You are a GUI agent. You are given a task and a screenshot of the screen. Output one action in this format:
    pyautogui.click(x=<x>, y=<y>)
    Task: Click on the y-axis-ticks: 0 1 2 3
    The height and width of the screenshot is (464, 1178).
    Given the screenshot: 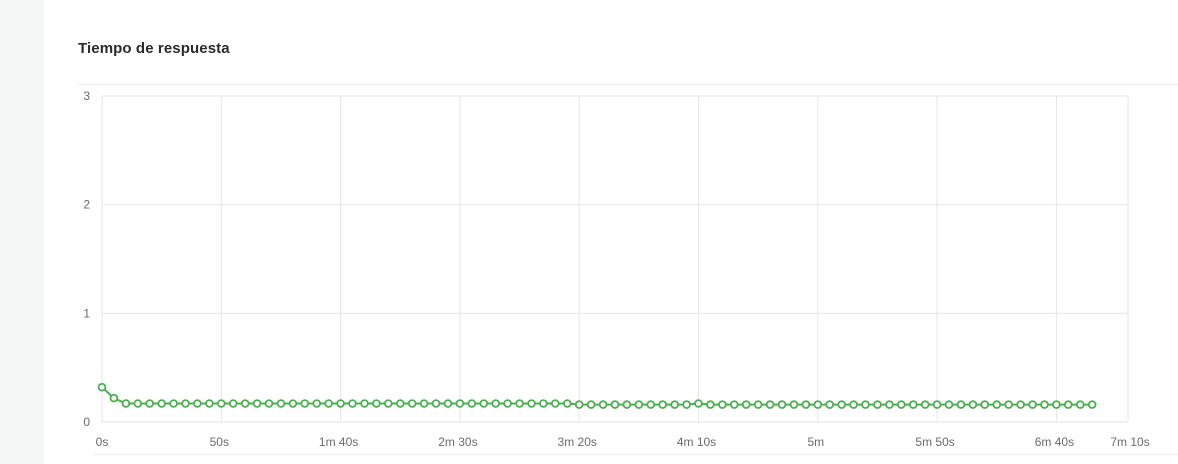 What is the action you would take?
    pyautogui.click(x=86, y=259)
    